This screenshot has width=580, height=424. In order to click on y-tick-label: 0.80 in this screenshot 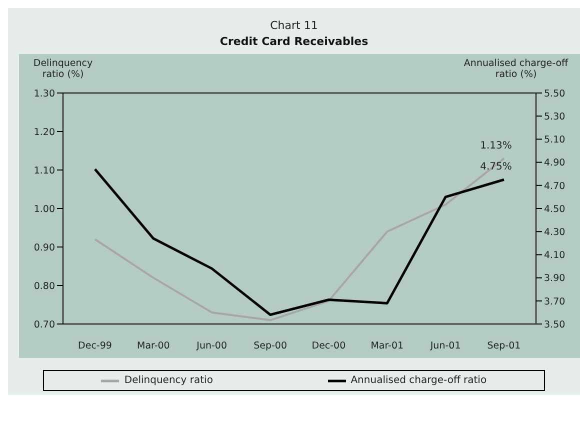, I will do `click(44, 286)`.